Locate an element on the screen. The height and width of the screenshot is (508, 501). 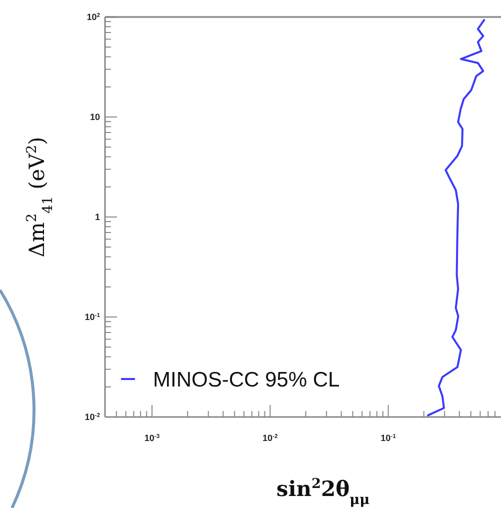
x-tick-label: 10$^{-1}$ is located at coordinates (388, 438).